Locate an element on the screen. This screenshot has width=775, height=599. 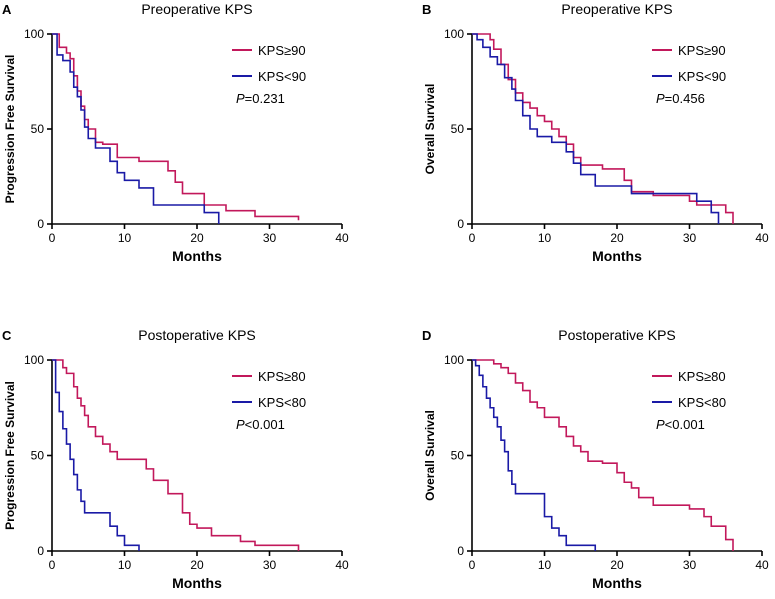
p-value: P=0.231 is located at coordinates (260, 98).